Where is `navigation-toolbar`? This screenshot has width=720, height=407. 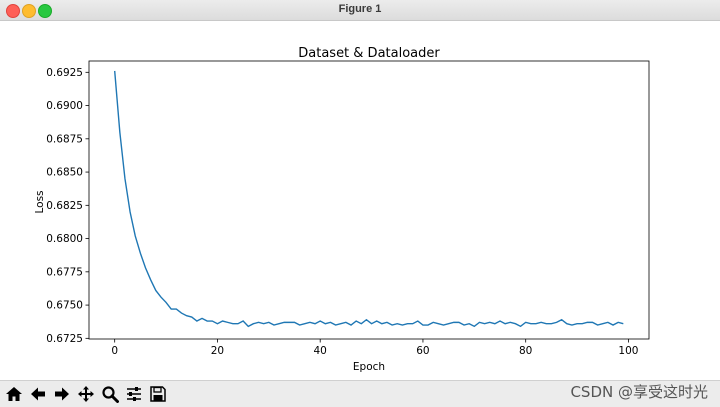 navigation-toolbar is located at coordinates (360, 393).